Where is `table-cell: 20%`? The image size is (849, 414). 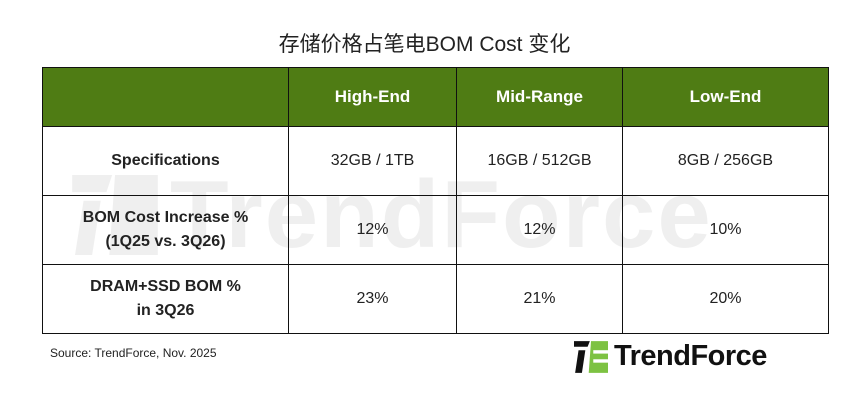
table-cell: 20% is located at coordinates (725, 299).